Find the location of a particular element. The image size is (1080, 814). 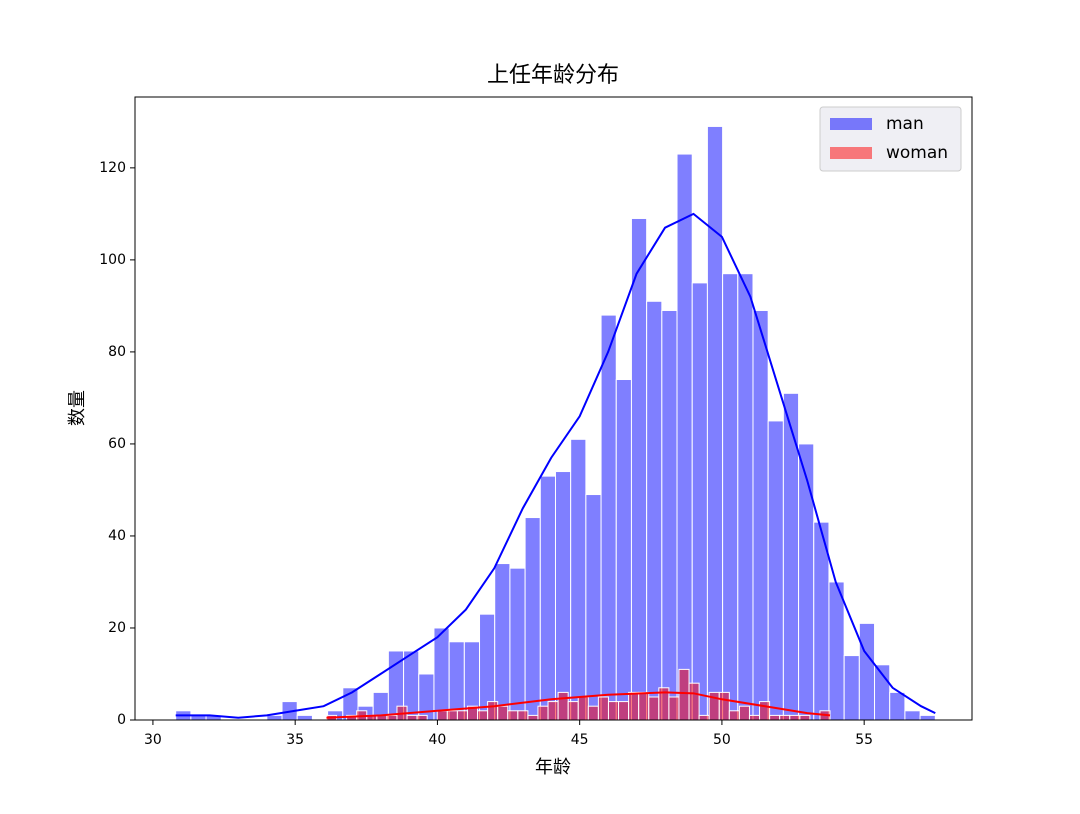

x-axis-label: 年龄 is located at coordinates (553, 767).